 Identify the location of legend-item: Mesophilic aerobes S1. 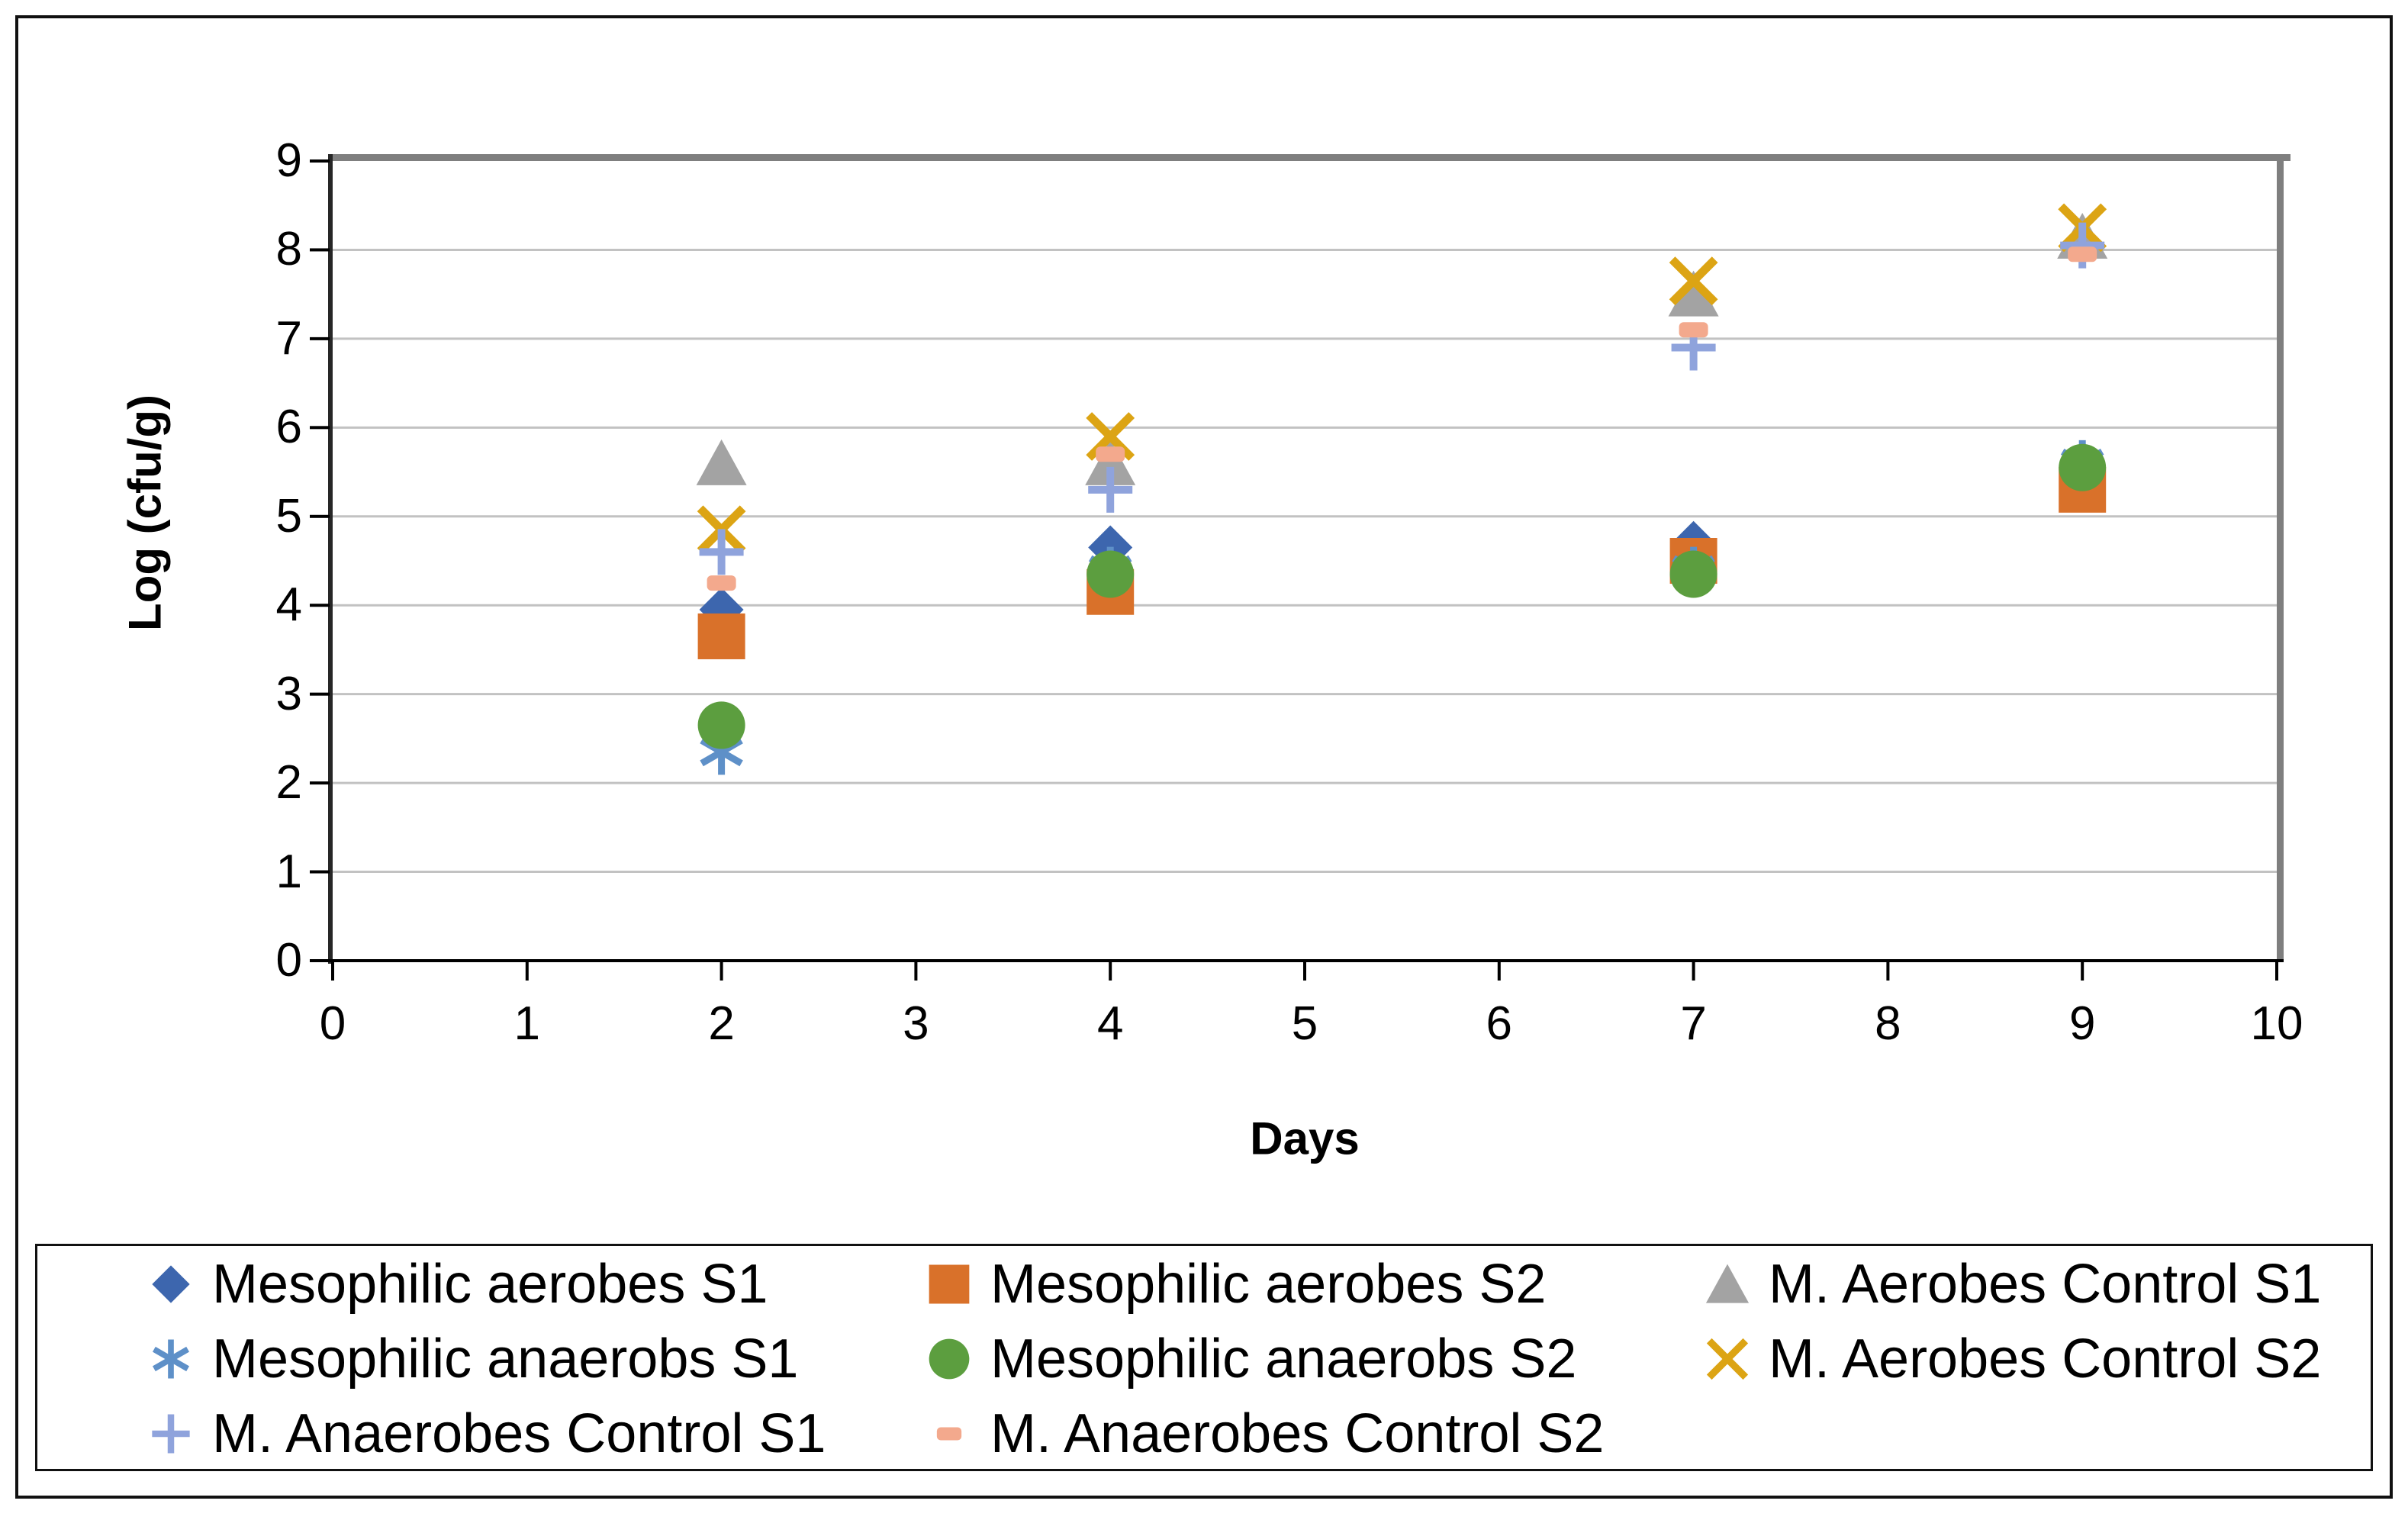
(454, 1285).